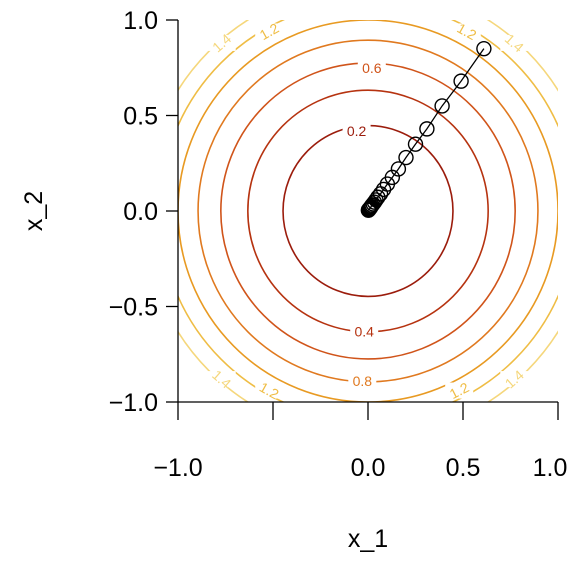 This screenshot has width=586, height=567. I want to click on contour-label-0_4: 0.4, so click(364, 331).